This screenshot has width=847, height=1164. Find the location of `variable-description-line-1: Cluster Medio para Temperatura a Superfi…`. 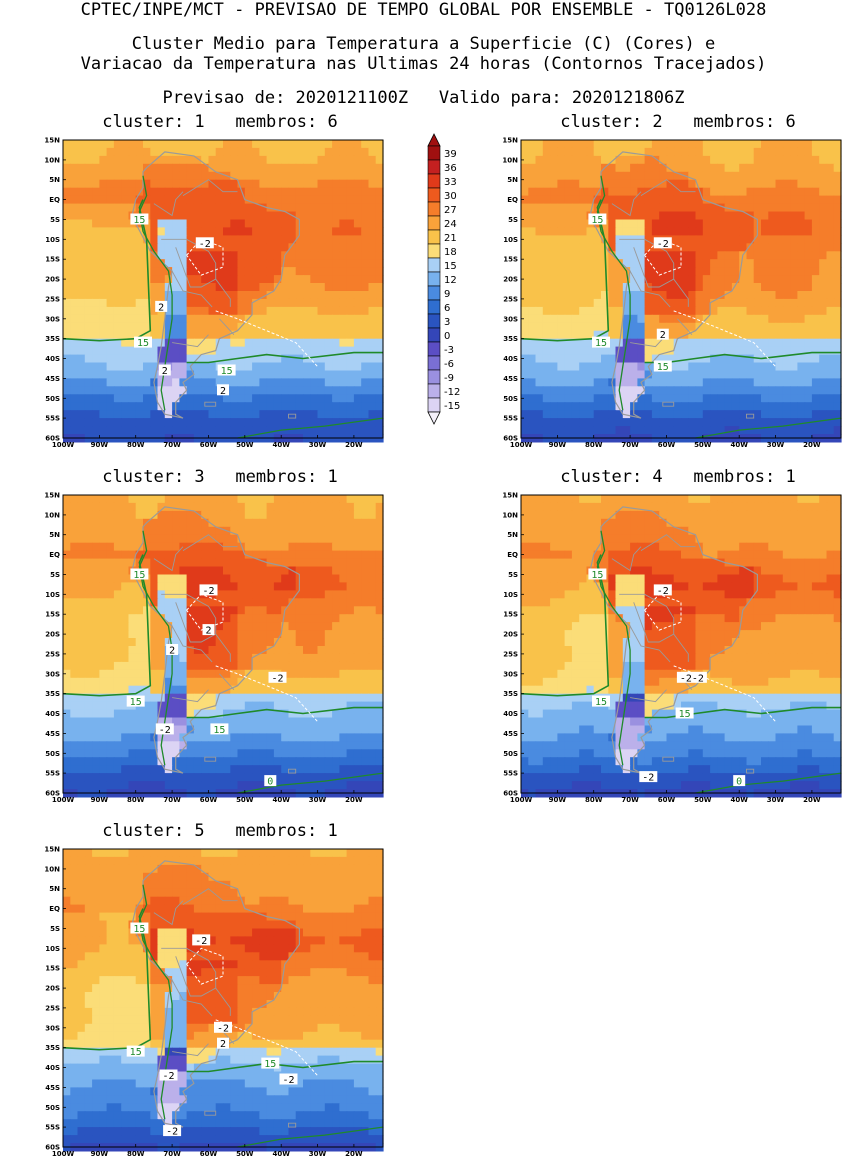

variable-description-line-1: Cluster Medio para Temperatura a Superfi… is located at coordinates (423, 44).